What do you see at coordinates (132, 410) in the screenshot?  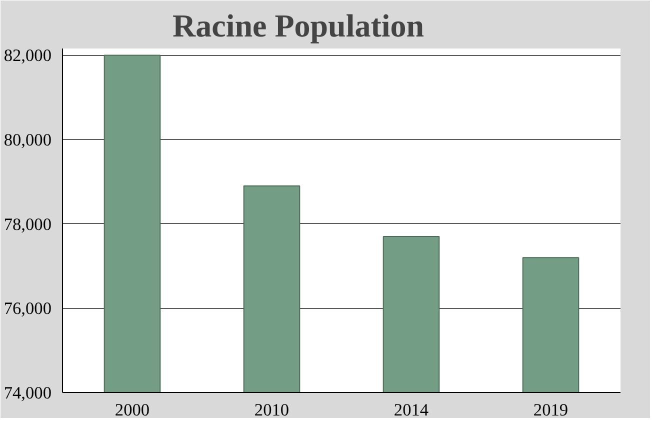 I see `x-tick-label: 2000` at bounding box center [132, 410].